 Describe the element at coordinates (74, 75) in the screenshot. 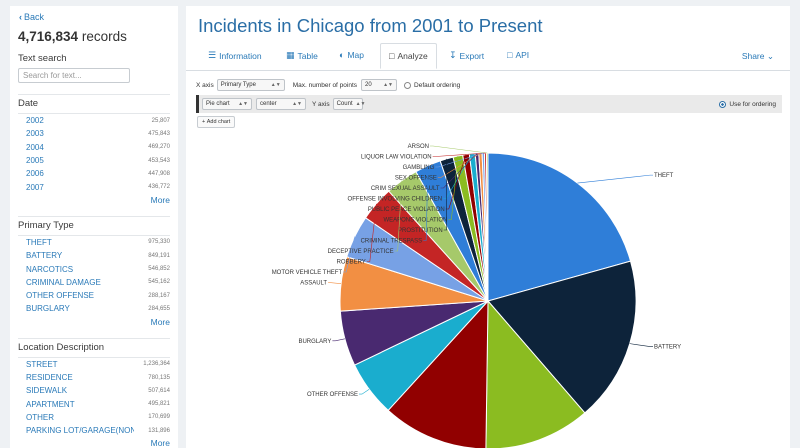

I see `search-input` at that location.